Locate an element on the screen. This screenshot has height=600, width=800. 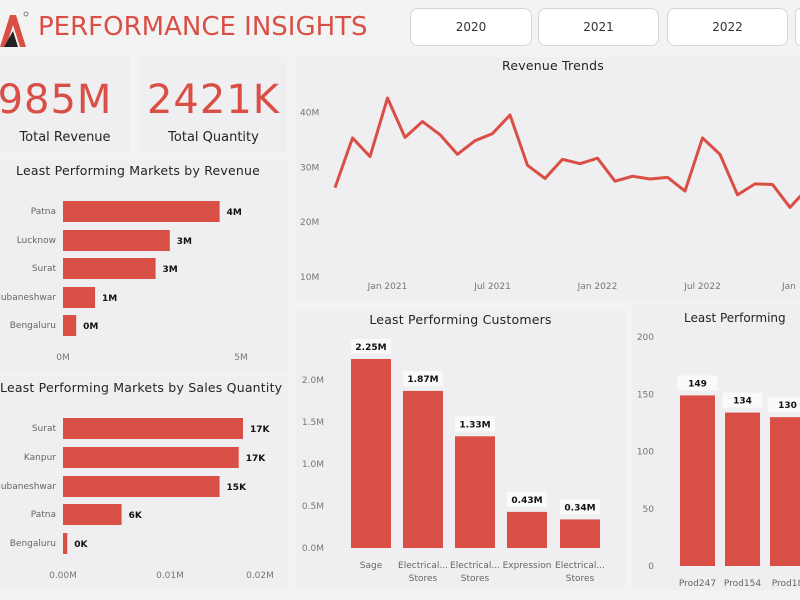
kpi-value: 985M is located at coordinates (56, 100).